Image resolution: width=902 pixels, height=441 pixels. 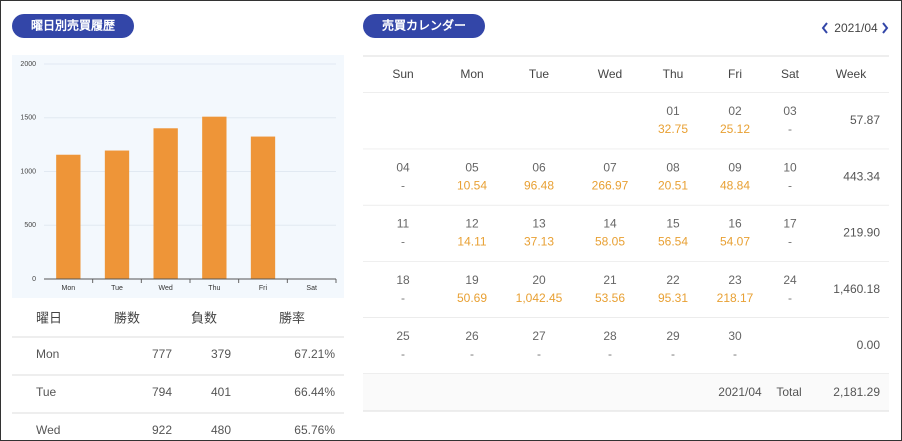 What do you see at coordinates (673, 129) in the screenshot?
I see `day-value: 32.75` at bounding box center [673, 129].